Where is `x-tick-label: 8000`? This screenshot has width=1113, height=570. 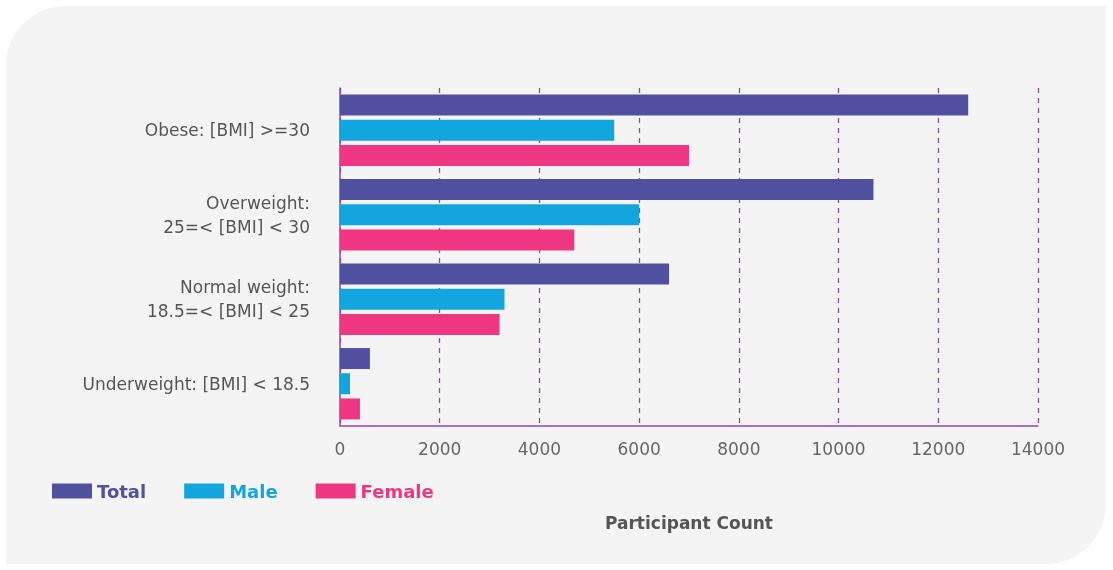 x-tick-label: 8000 is located at coordinates (739, 448).